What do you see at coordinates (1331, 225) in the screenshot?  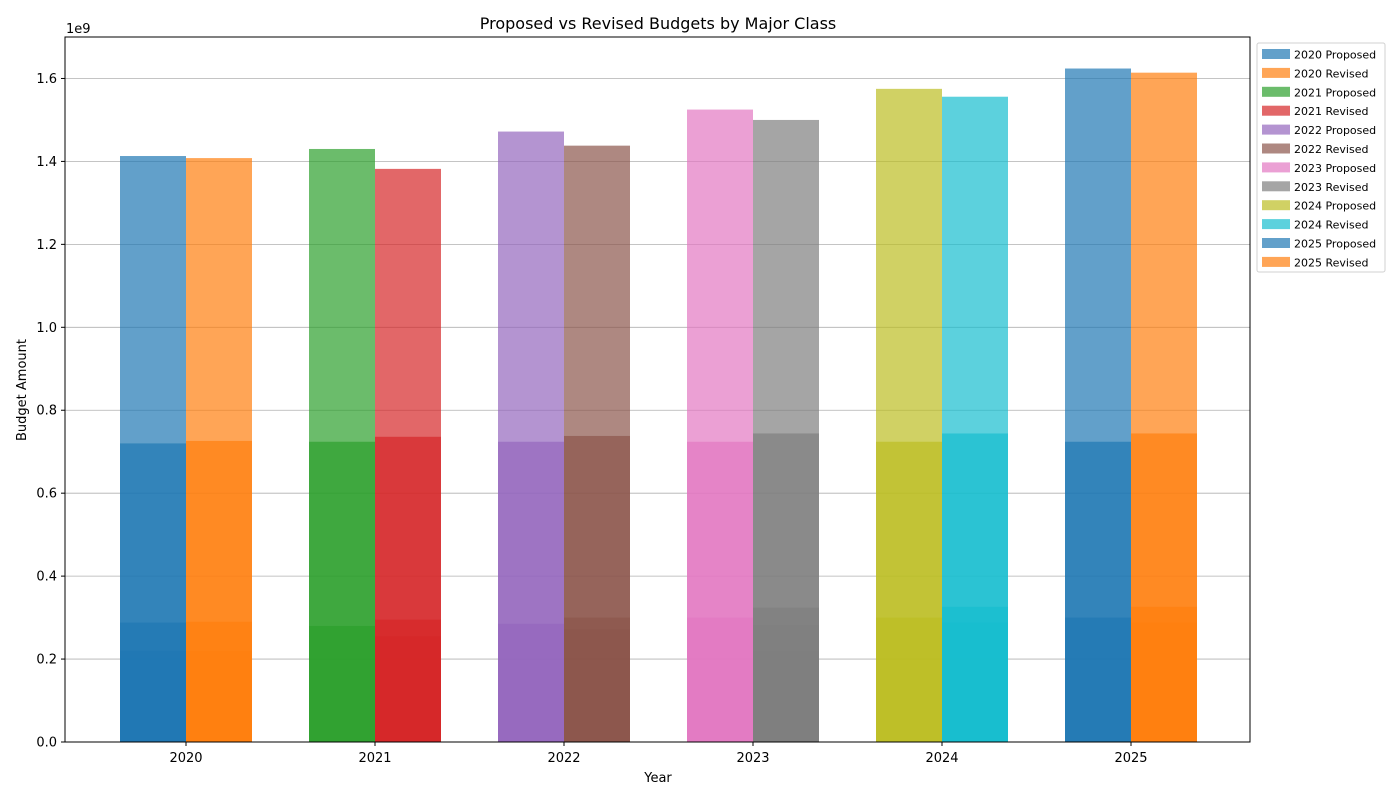 I see `legend-label: 2024 Revised` at bounding box center [1331, 225].